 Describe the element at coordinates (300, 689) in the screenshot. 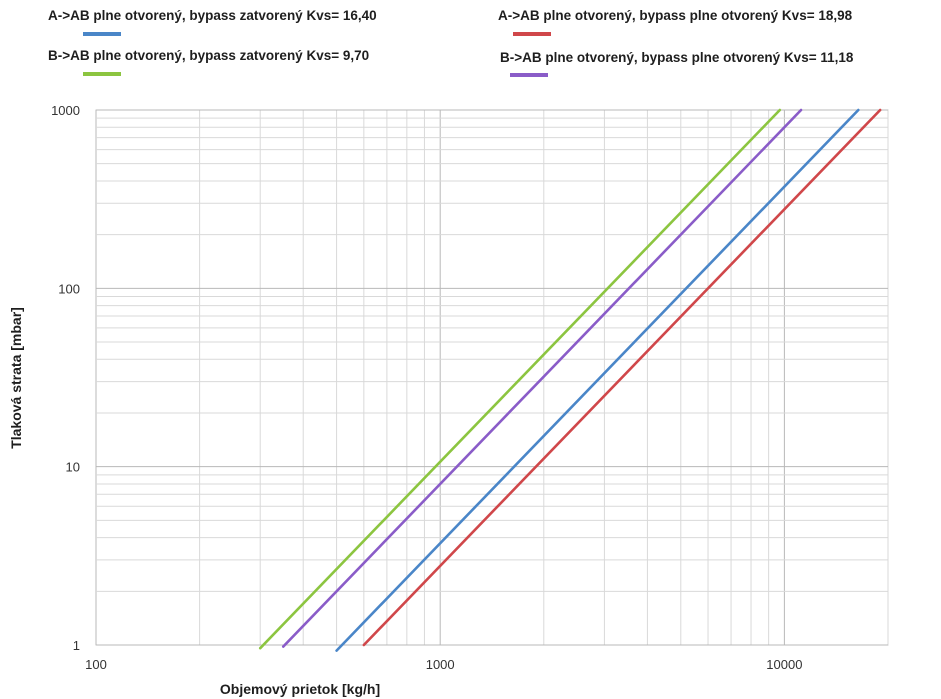

I see `x-axis-label: Objemový prietok [kg/h]` at that location.